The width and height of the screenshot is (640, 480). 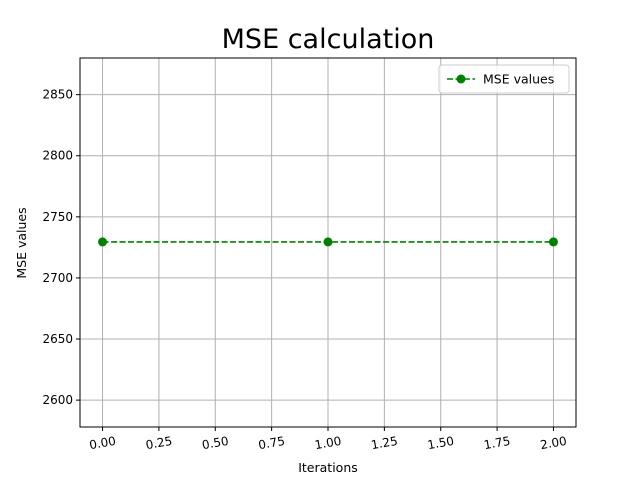 I want to click on x-tick-label: 0.25, so click(x=159, y=443).